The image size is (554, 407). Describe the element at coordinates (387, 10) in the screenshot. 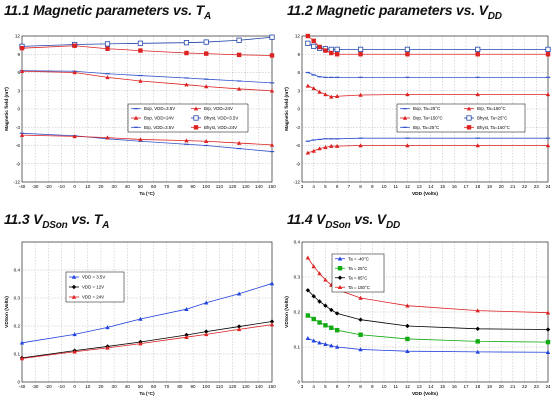

I see `chart2-title-text: 11.2 Magnetic parameters vs. V` at that location.